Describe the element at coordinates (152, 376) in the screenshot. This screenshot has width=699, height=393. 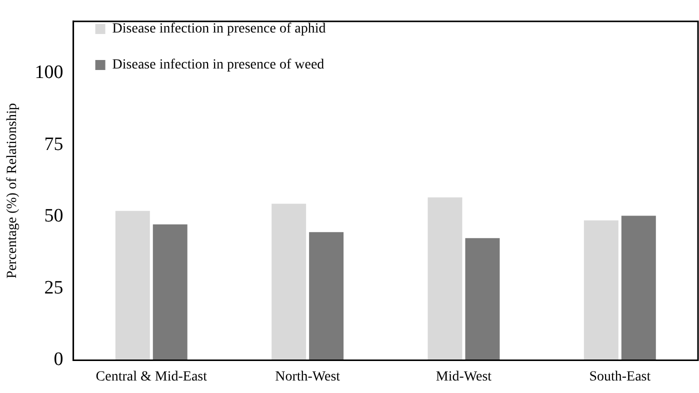
I see `x-tick-label: Central & Mid-East` at that location.